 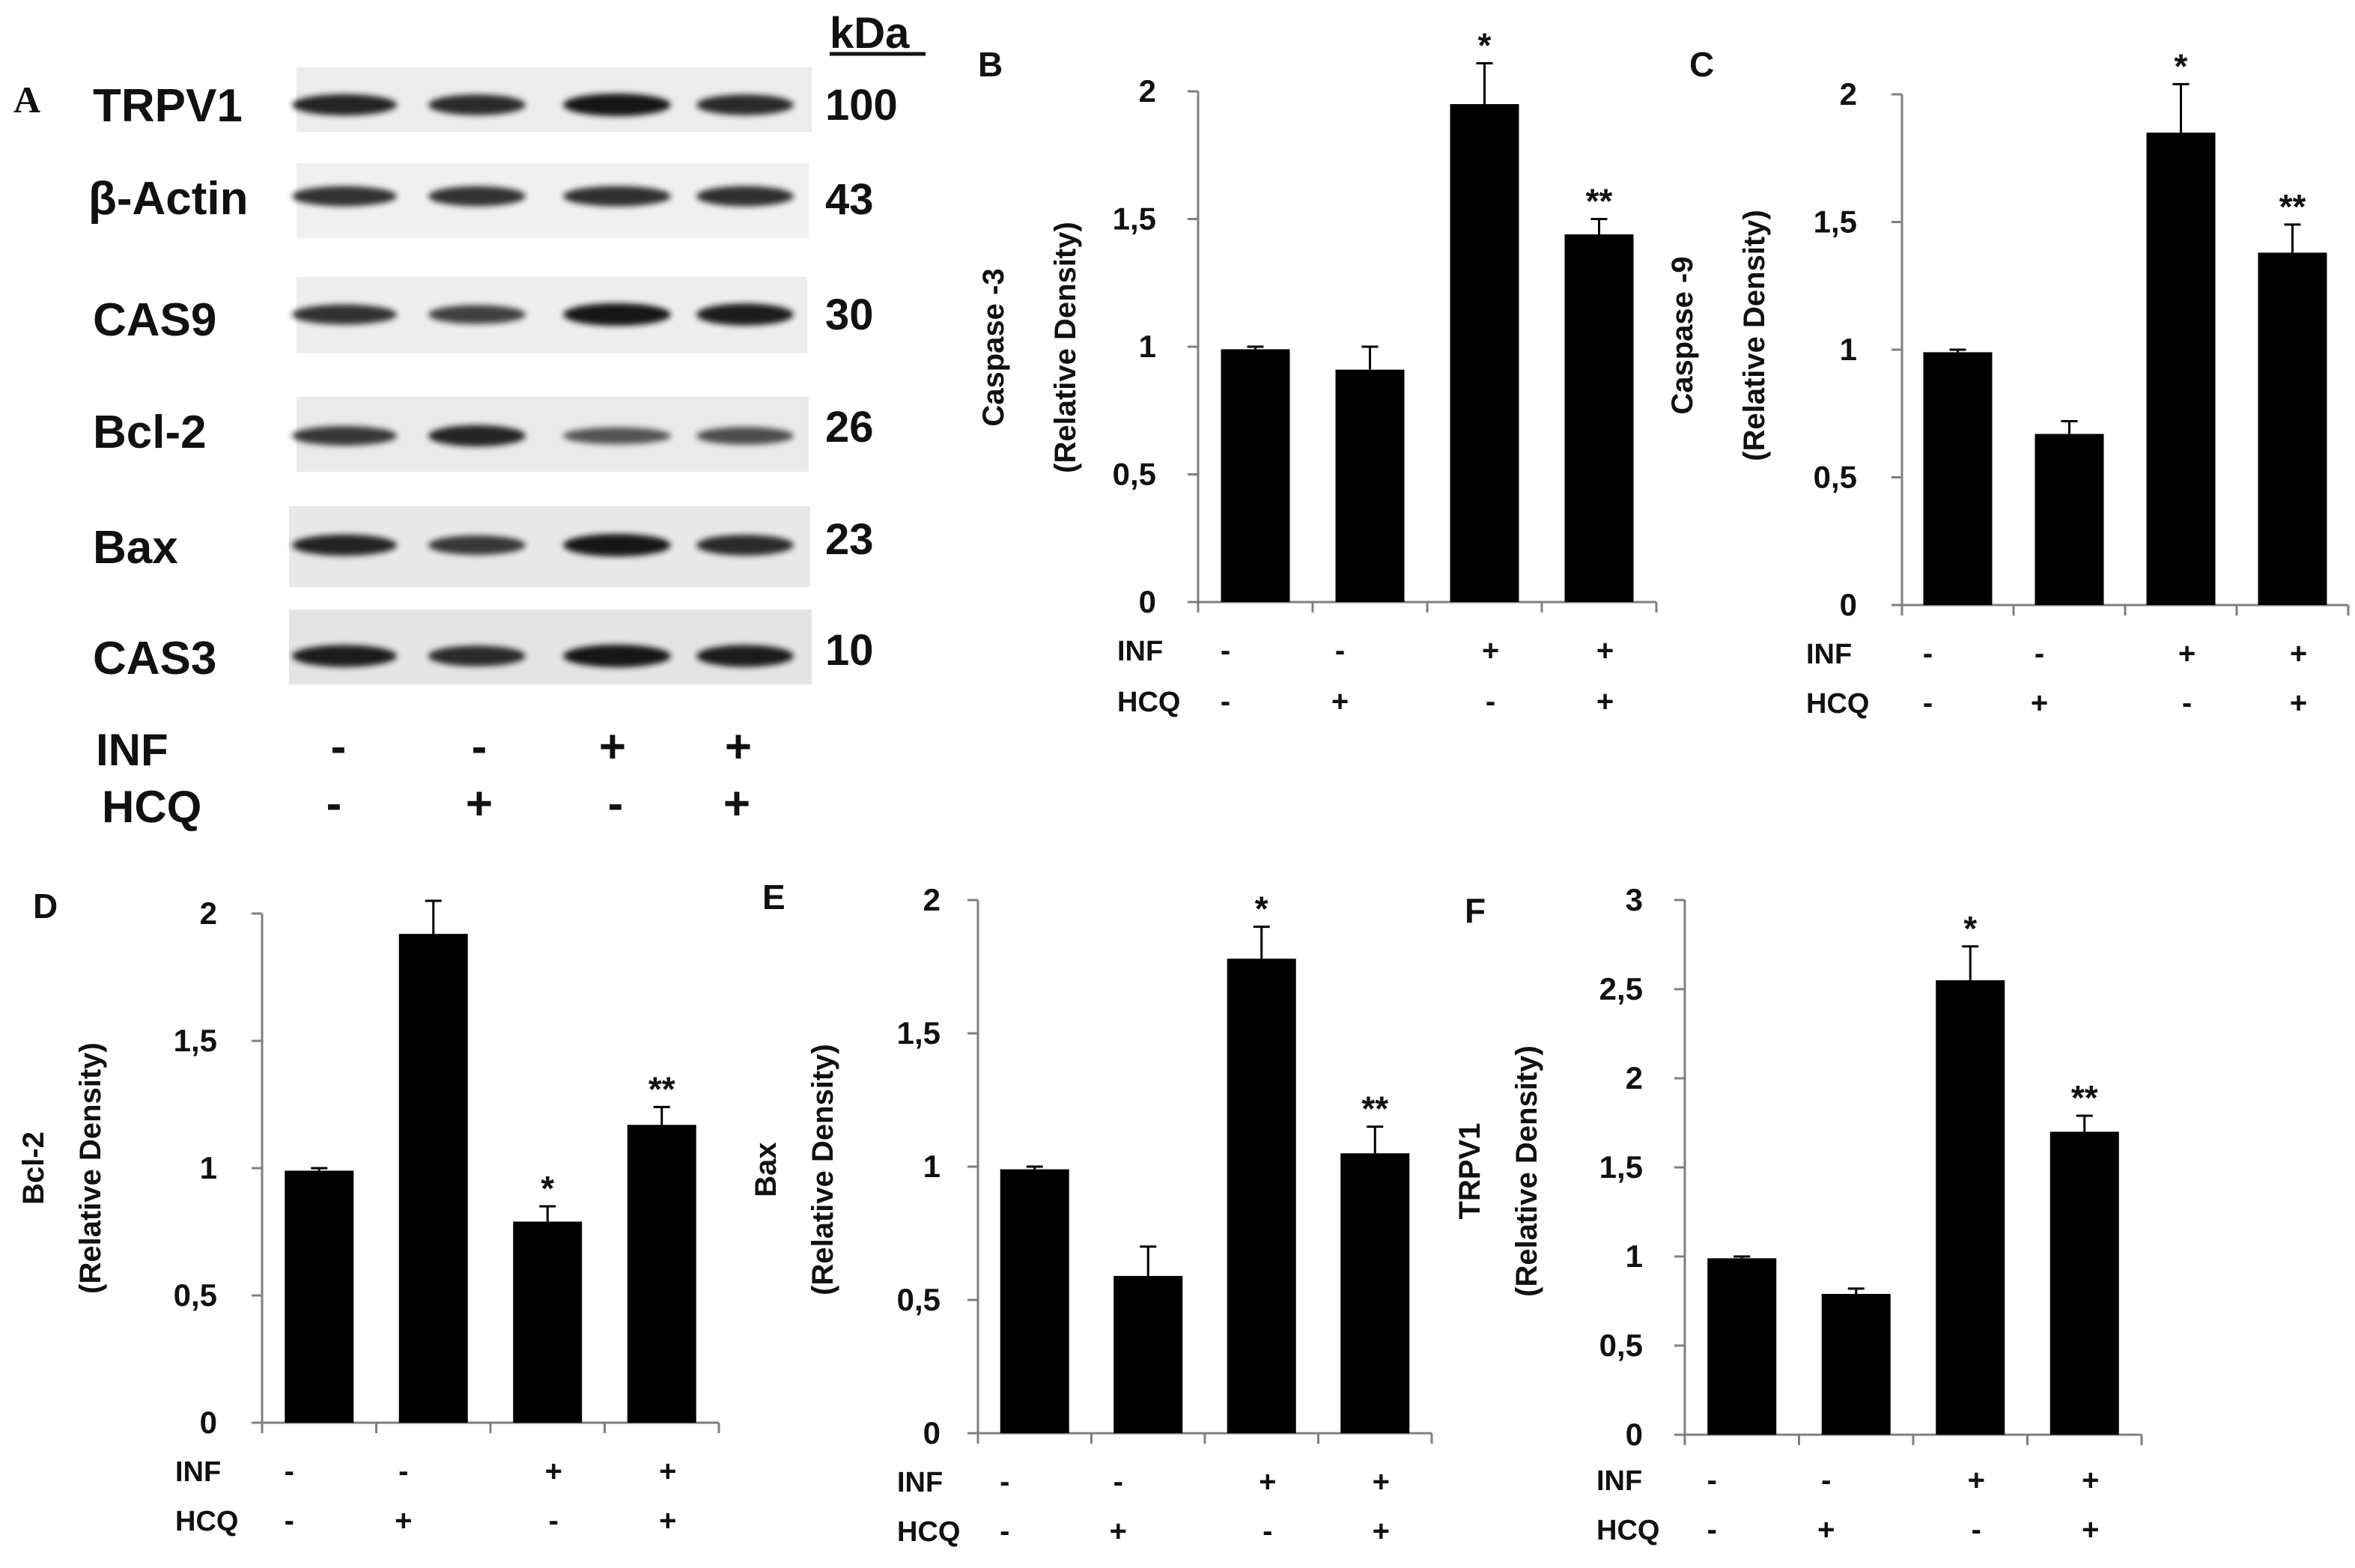 What do you see at coordinates (766, 1170) in the screenshot?
I see `y-axis-title: Bax` at bounding box center [766, 1170].